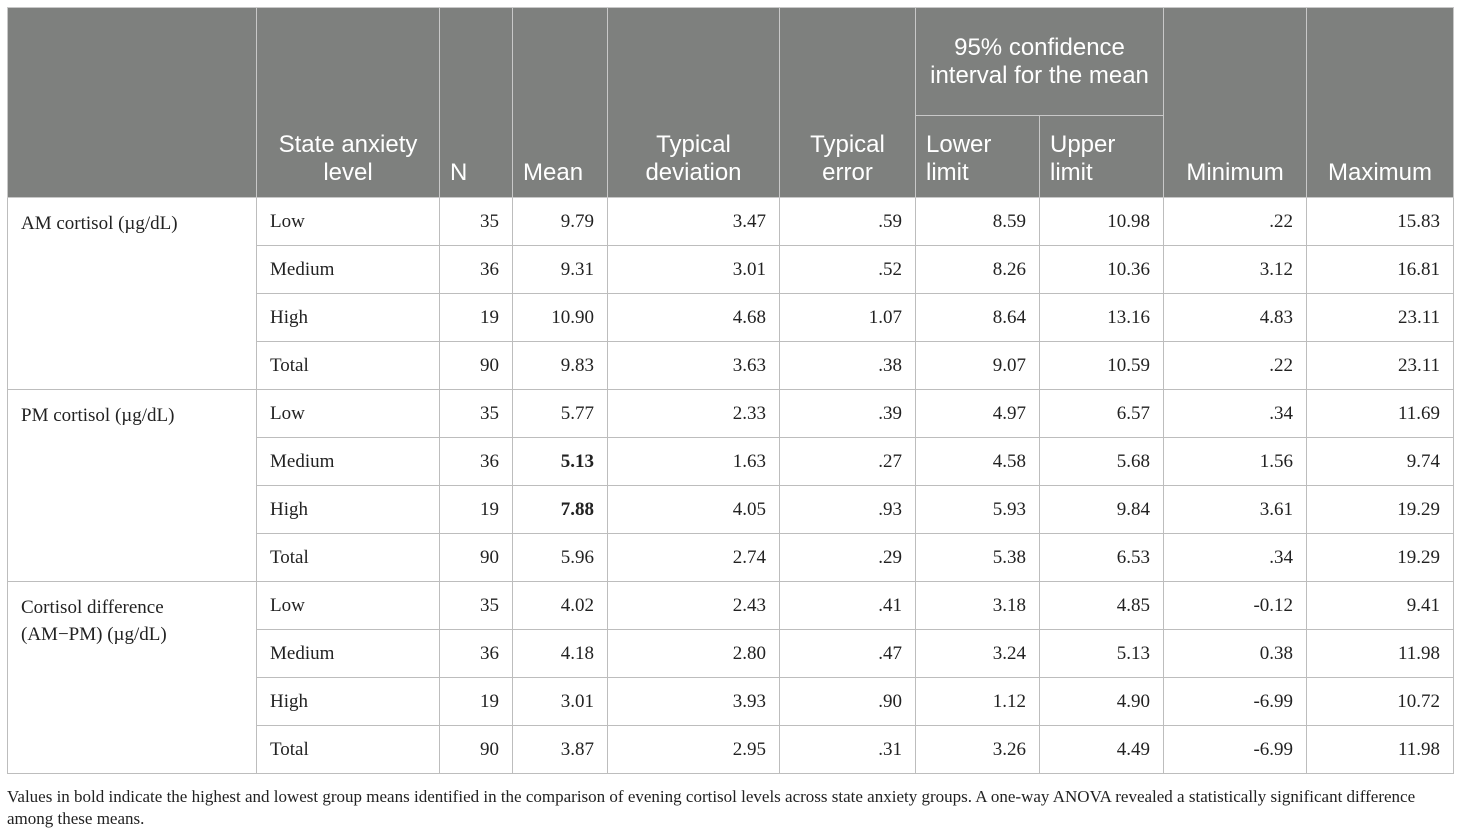  I want to click on upper-cell: 4.49, so click(1101, 749).